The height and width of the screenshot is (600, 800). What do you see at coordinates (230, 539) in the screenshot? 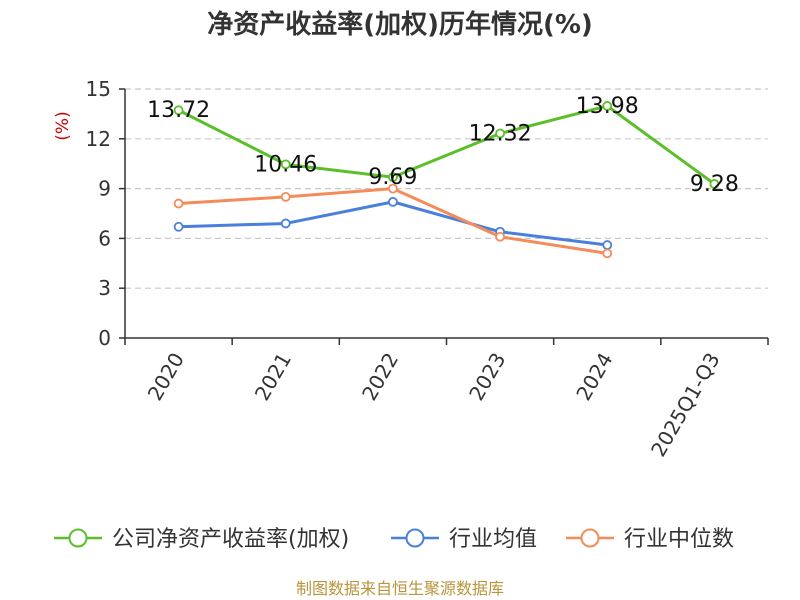
I see `legend-label: 公司净资产收益率(加权)` at bounding box center [230, 539].